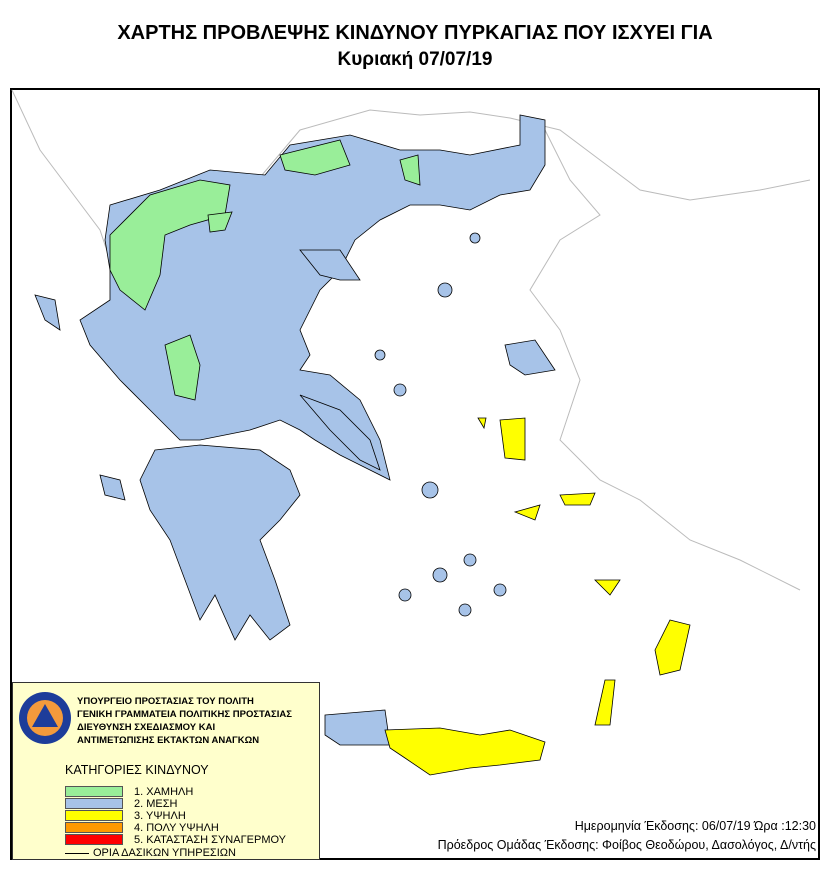 This screenshot has height=872, width=830. I want to click on island-kos, so click(607, 587).